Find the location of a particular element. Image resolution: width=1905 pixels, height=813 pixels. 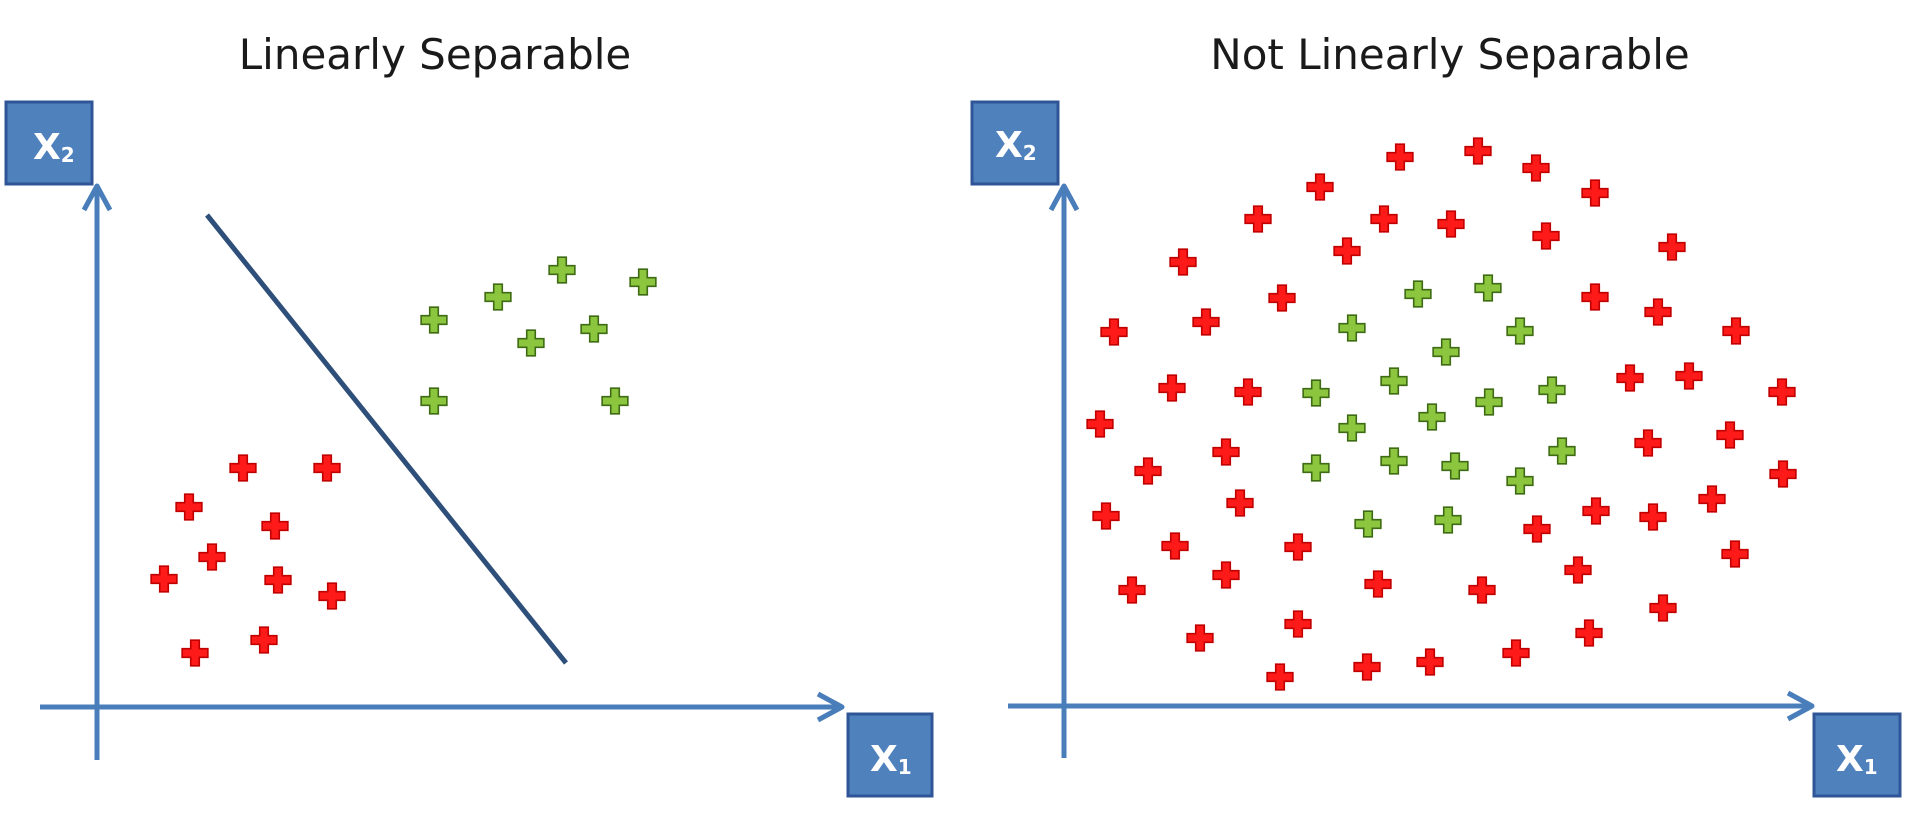

left-y-axis-arrowhead is located at coordinates (97, 197).